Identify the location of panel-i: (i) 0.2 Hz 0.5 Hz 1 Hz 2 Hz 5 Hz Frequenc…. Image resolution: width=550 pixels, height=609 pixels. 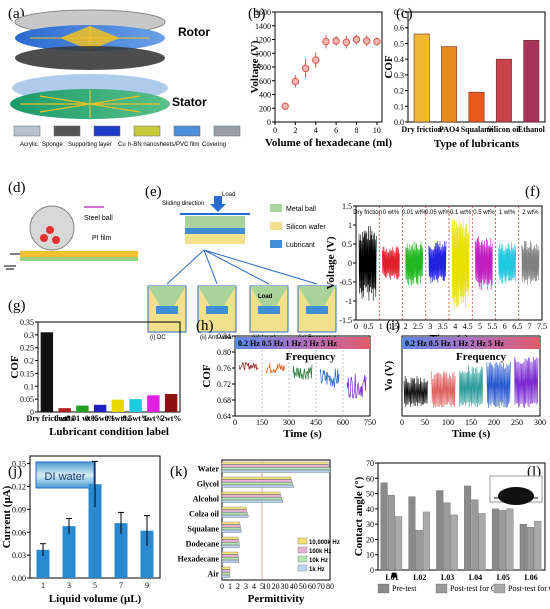
(464, 379).